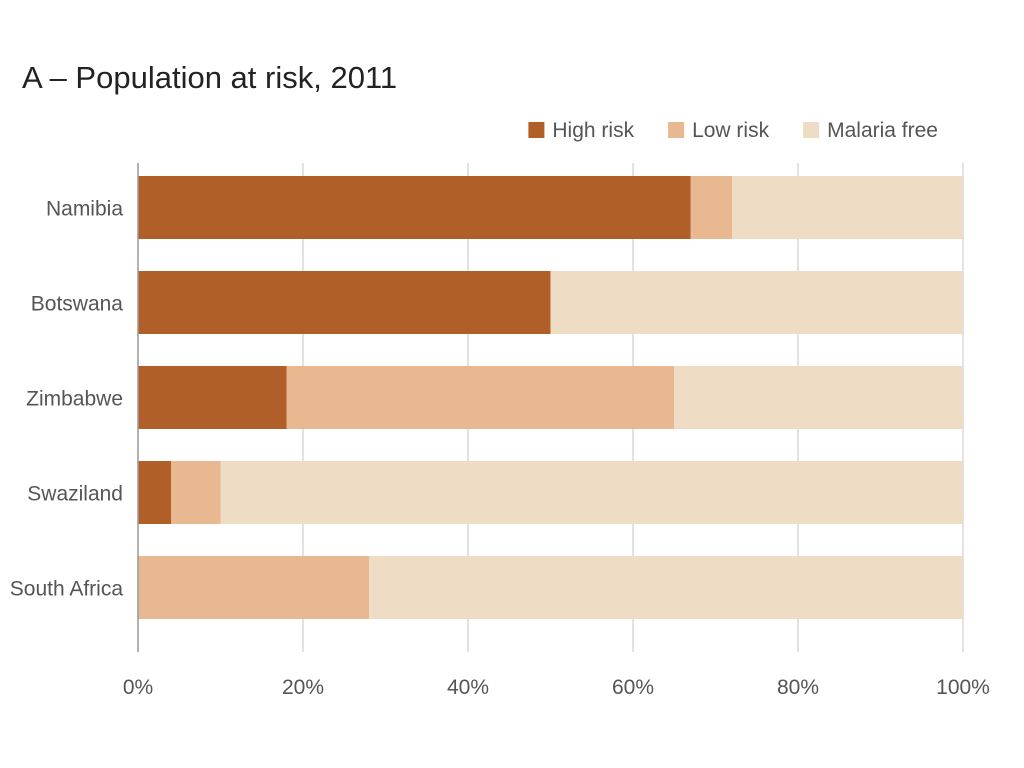 This screenshot has width=1024, height=768. I want to click on chart-title: A – Population at risk, 2011, so click(210, 77).